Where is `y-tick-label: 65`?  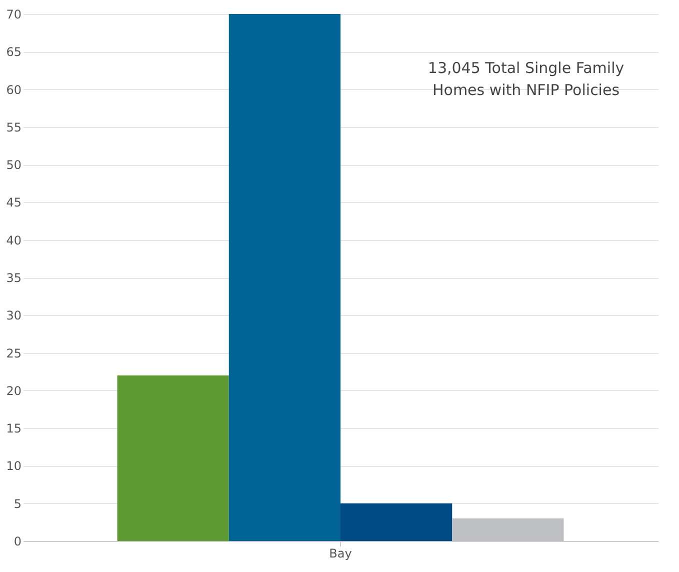
y-tick-label: 65 is located at coordinates (14, 52).